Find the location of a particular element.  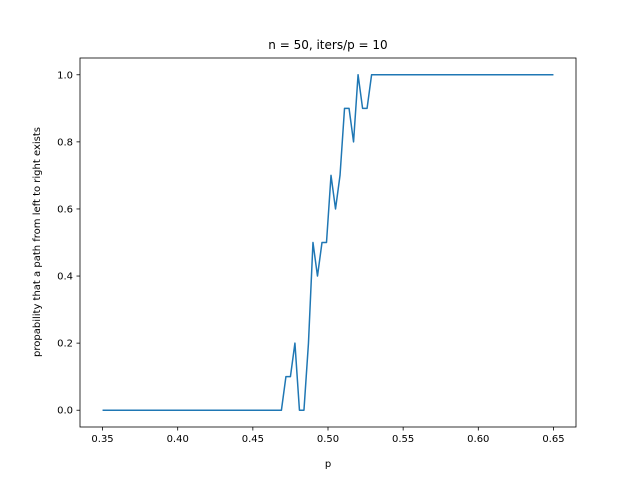

x-tick-label-3: 0.50 is located at coordinates (328, 439).